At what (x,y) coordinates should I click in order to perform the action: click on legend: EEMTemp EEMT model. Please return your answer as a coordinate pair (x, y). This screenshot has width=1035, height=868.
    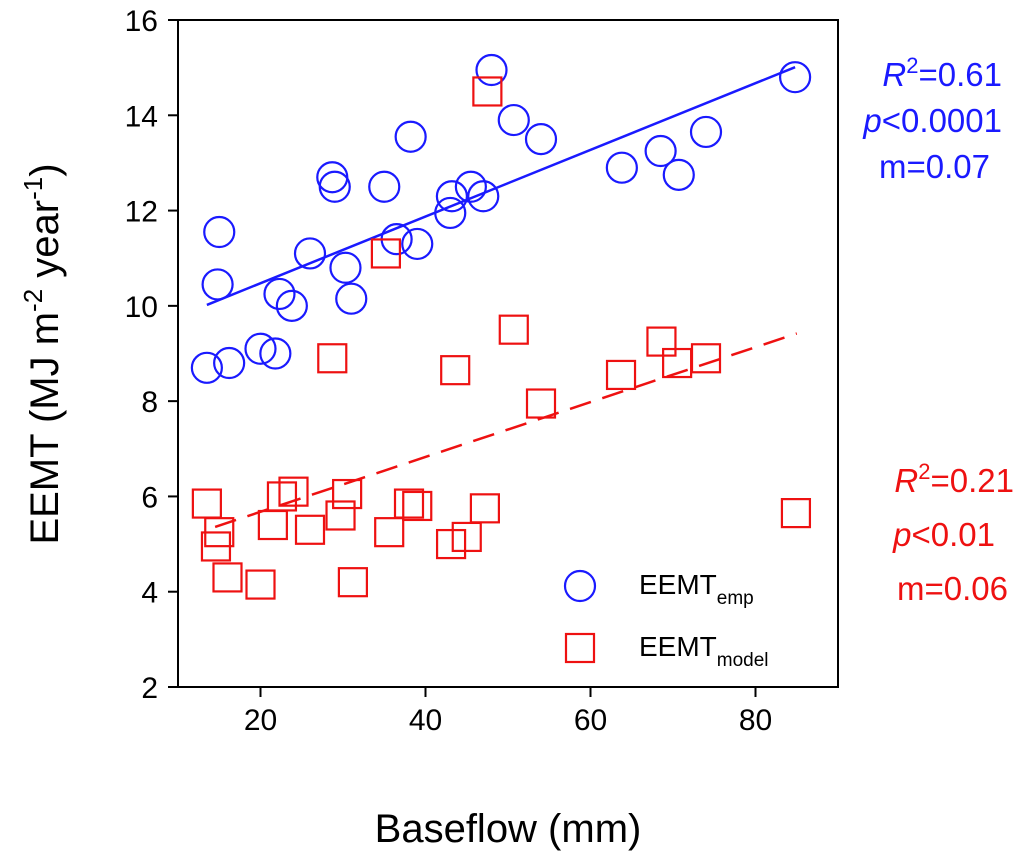
    Looking at the image, I should click on (666, 620).